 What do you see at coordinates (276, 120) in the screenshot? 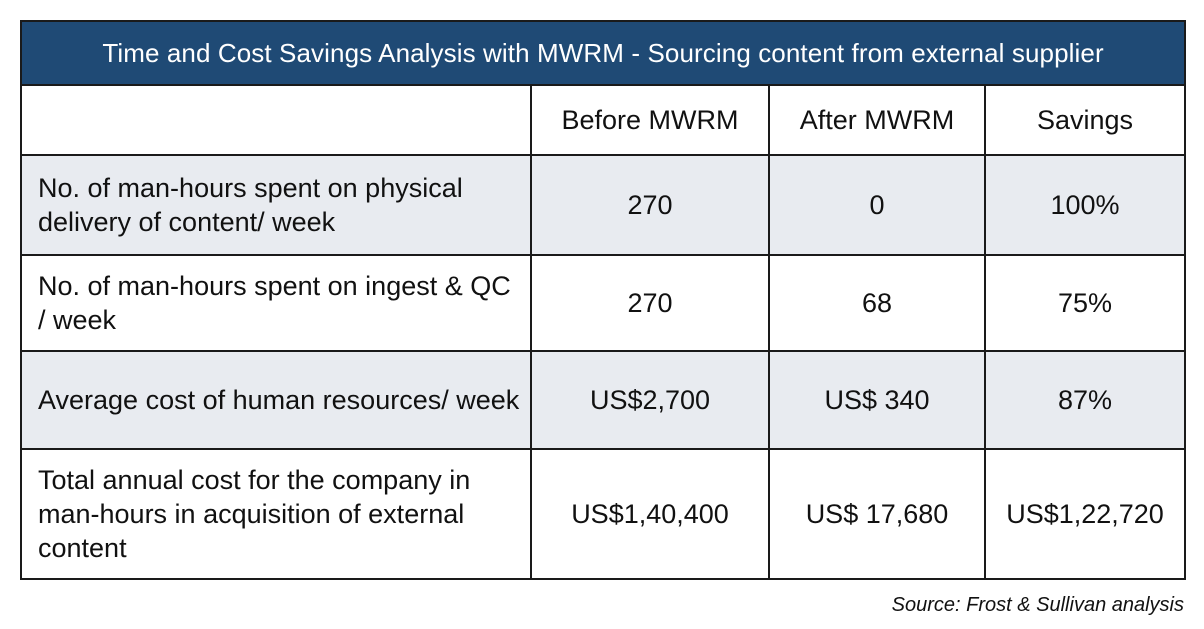
I see `column-header-label` at bounding box center [276, 120].